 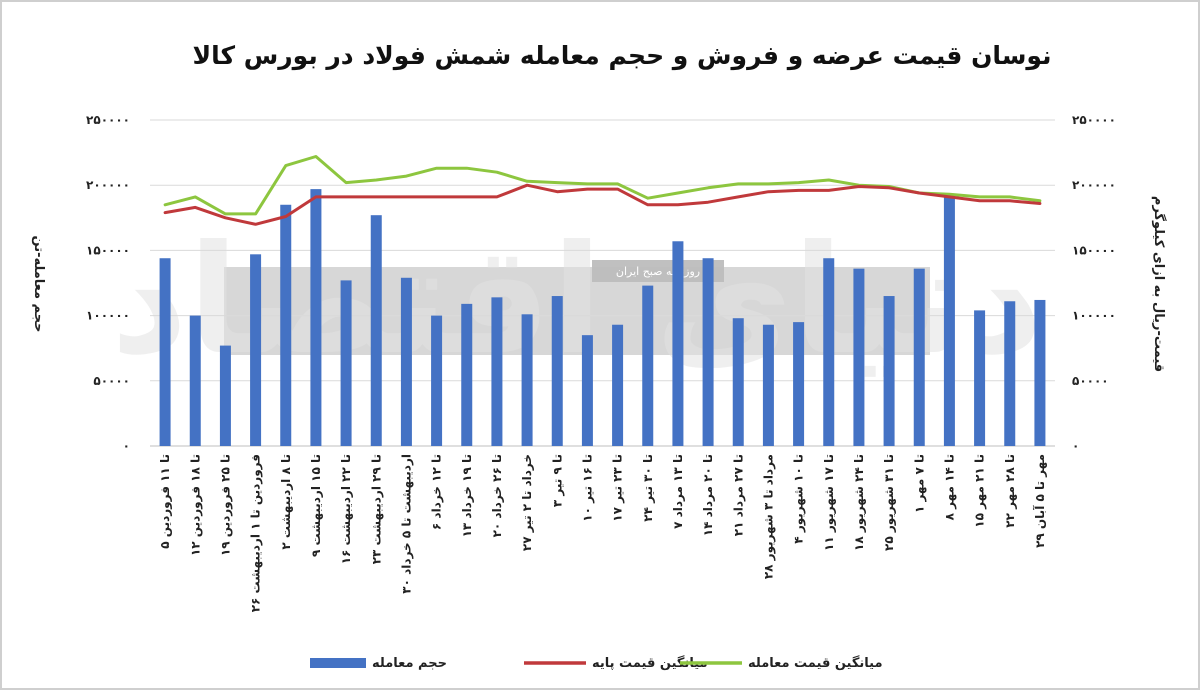 What do you see at coordinates (437, 492) in the screenshot?
I see `category-label: ۶ تا ۱۲ خرداد` at bounding box center [437, 492].